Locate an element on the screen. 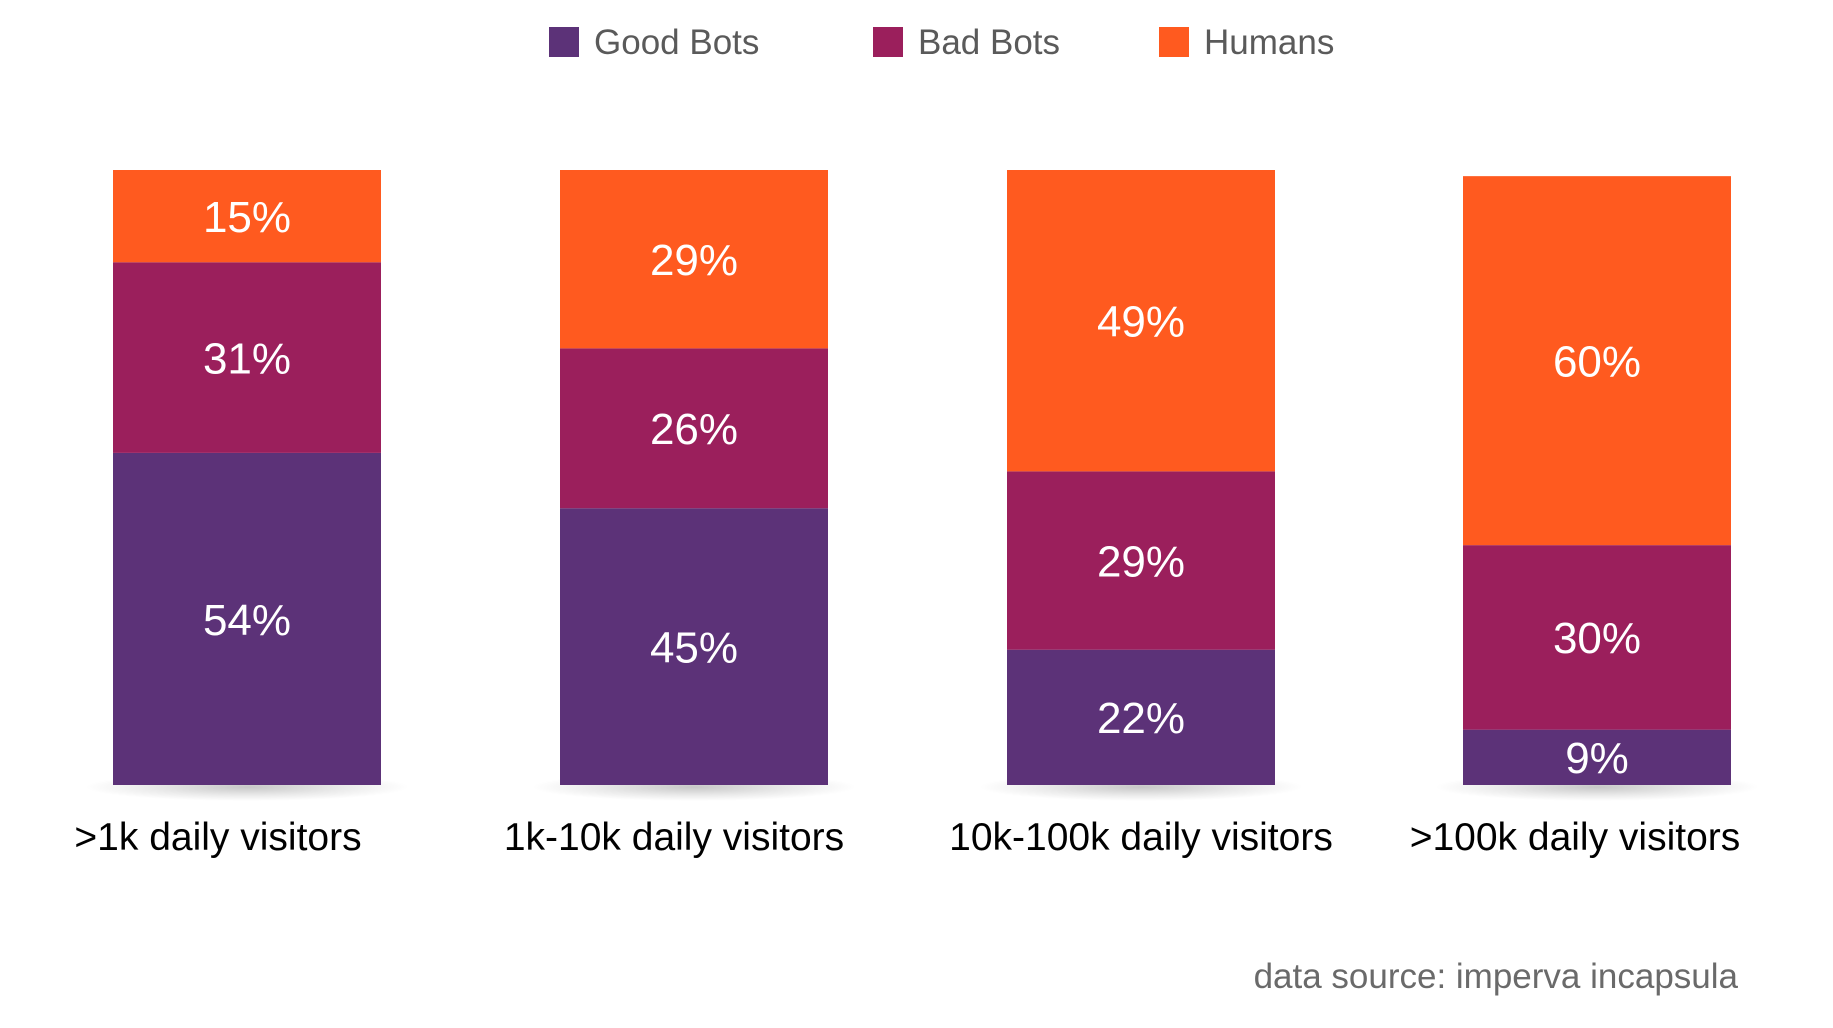 The image size is (1833, 1028). data-label-good-bots-3: 9% is located at coordinates (1597, 758).